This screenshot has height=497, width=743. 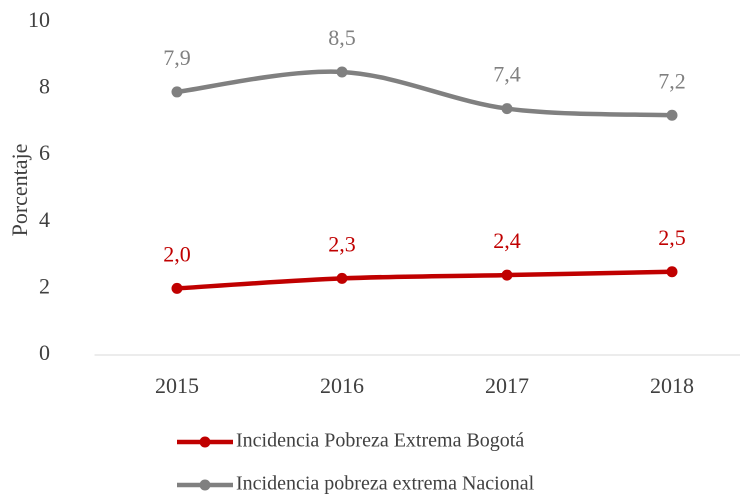 I want to click on y-axis-label: Porcentaje, so click(x=19, y=190).